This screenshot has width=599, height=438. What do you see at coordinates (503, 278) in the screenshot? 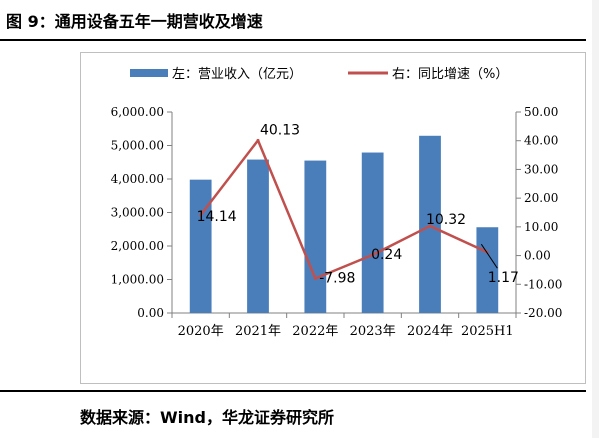
I see `growth-data-label: 1.17` at bounding box center [503, 278].